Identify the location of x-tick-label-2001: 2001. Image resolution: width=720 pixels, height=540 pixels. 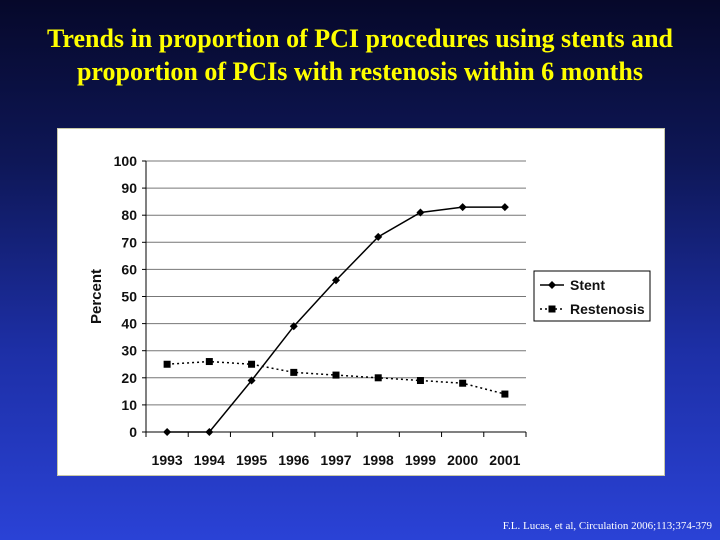
(504, 460).